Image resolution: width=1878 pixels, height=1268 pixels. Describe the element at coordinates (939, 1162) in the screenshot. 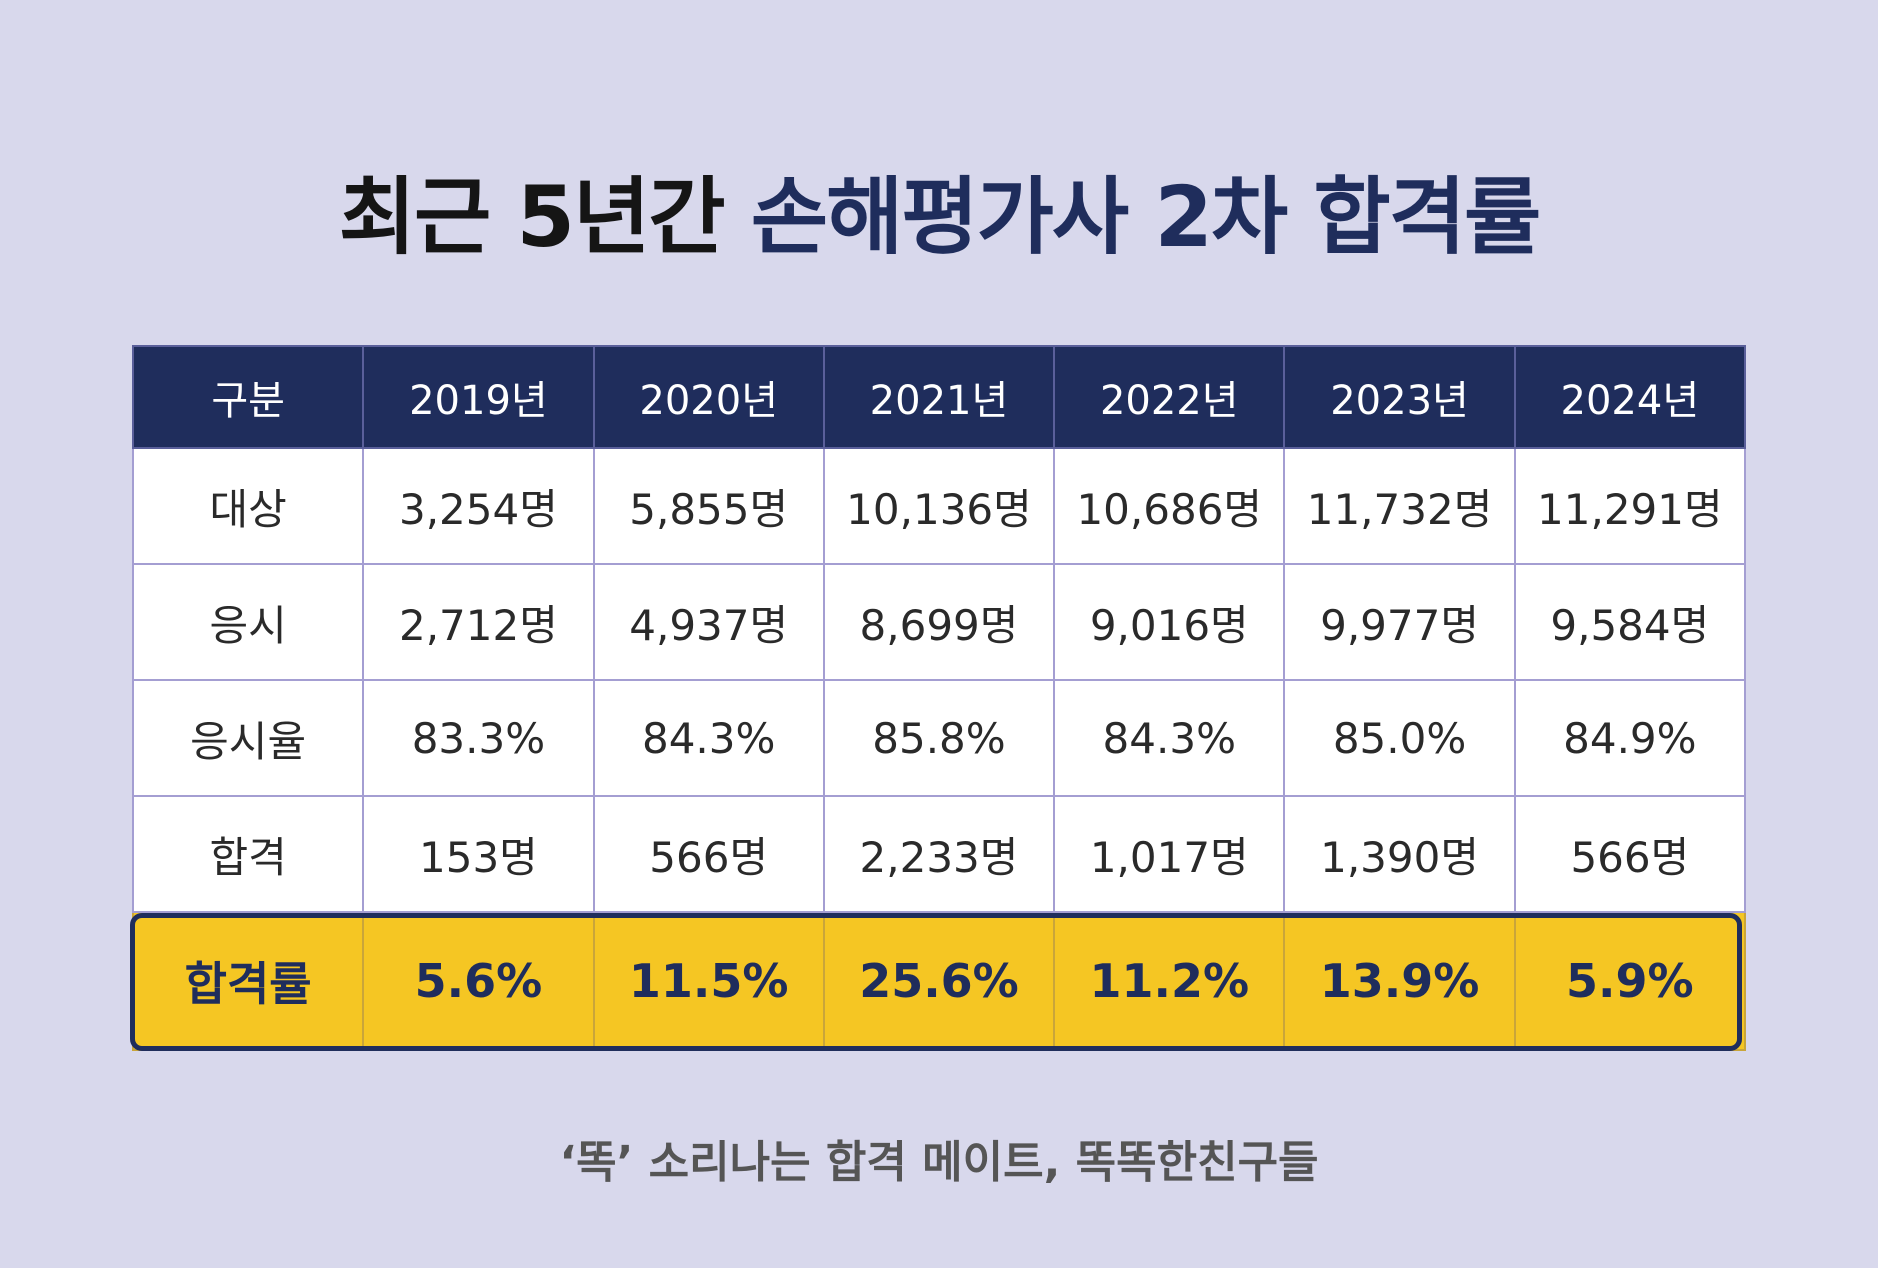

I see `footer-slogan: ‘똑’ 소리나는 합격 메이트, 똑똑한친구들` at that location.